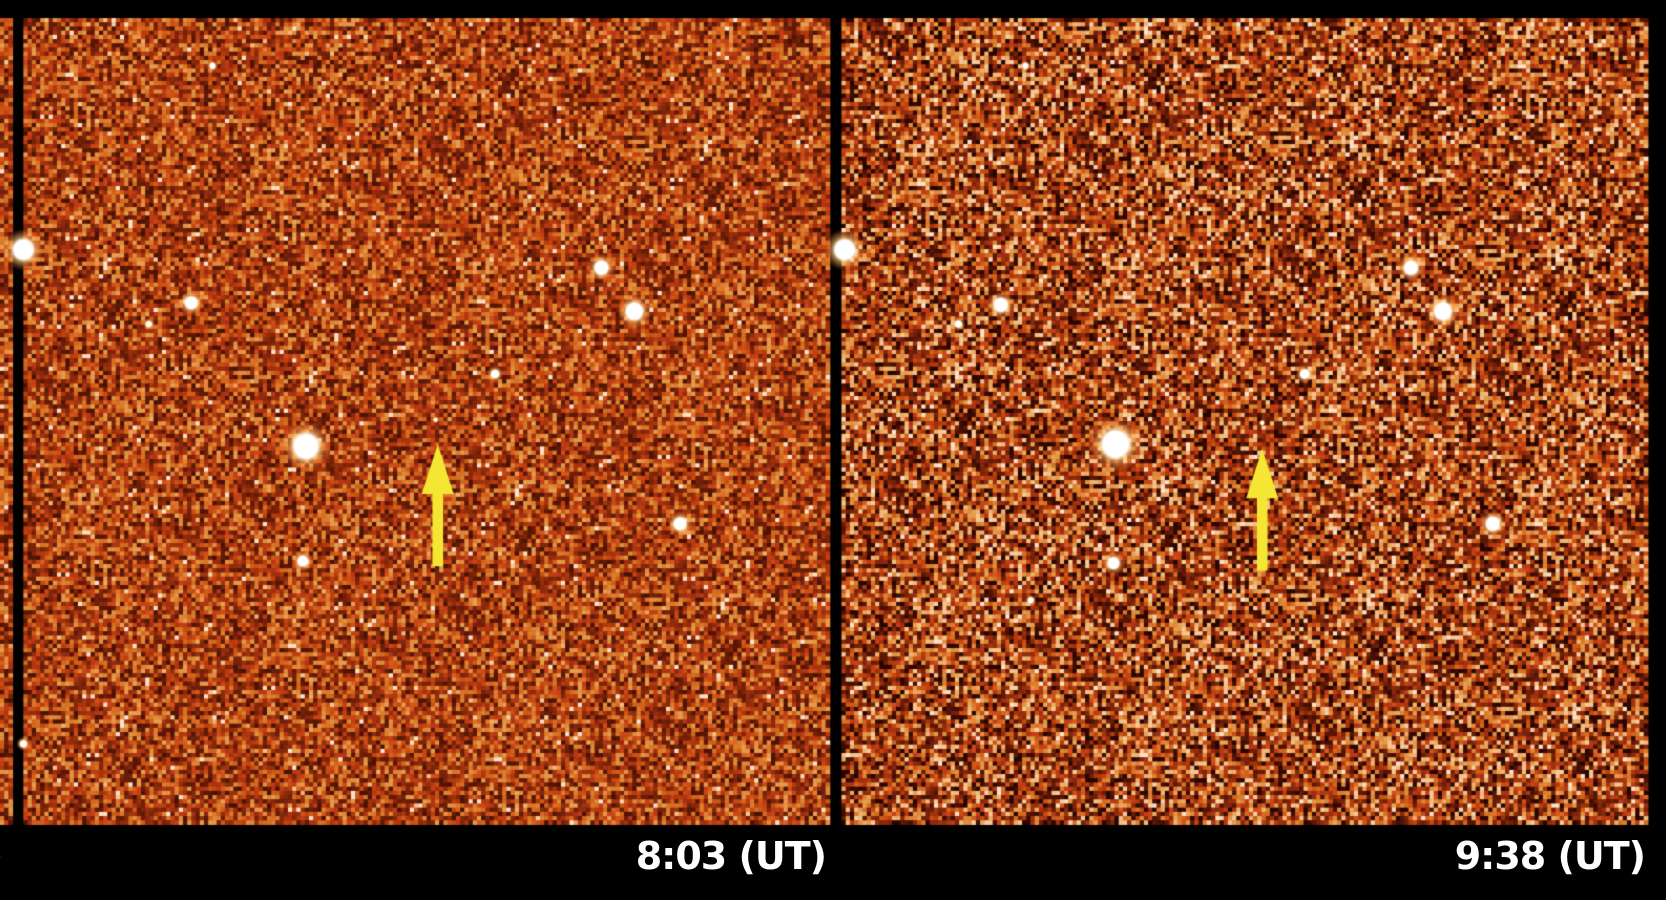 This screenshot has width=1666, height=900. What do you see at coordinates (1, 856) in the screenshot?
I see `partial-time-label: )` at bounding box center [1, 856].